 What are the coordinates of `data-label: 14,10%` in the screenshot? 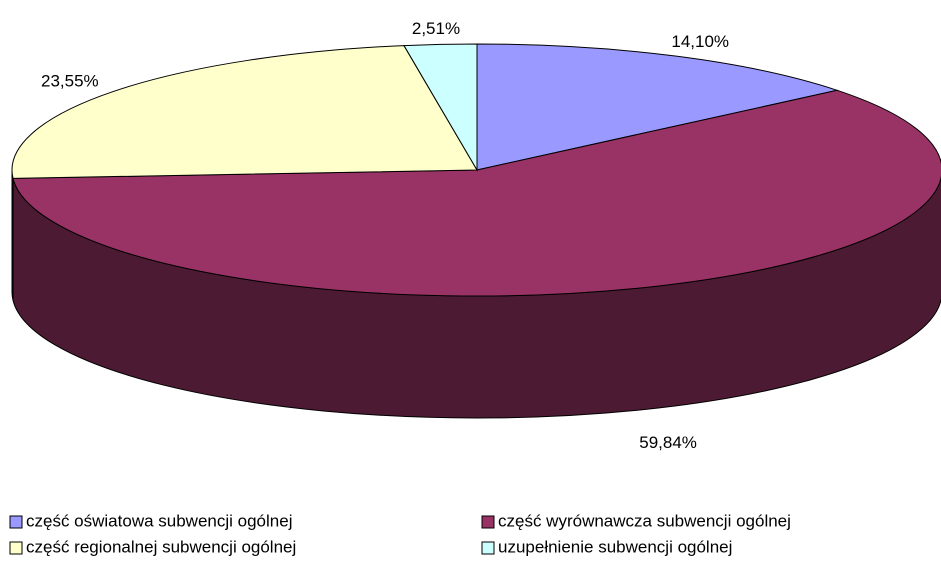 It's located at (700, 41).